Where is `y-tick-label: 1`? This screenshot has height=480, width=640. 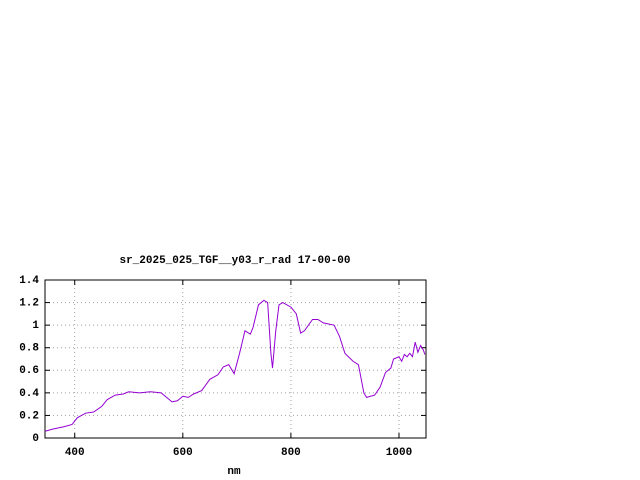 y-tick-label: 1 is located at coordinates (35, 326).